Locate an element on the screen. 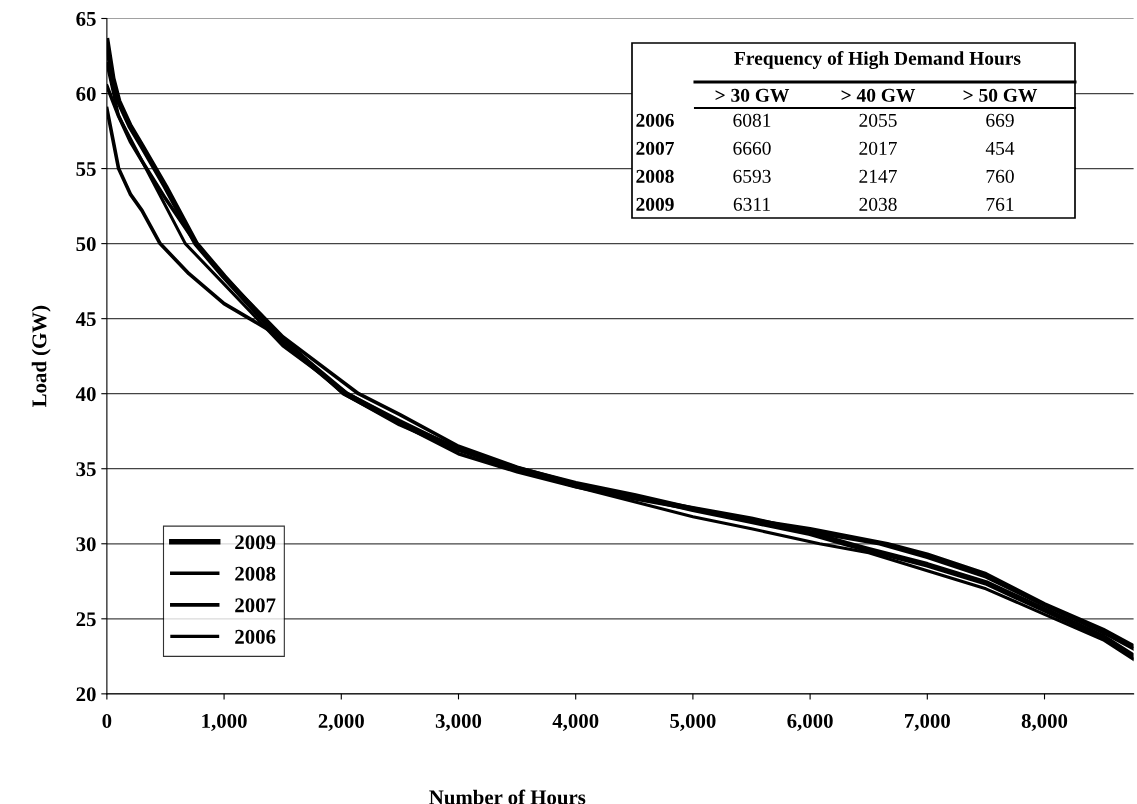 The image size is (1137, 804). annotation: 2147 is located at coordinates (878, 176).